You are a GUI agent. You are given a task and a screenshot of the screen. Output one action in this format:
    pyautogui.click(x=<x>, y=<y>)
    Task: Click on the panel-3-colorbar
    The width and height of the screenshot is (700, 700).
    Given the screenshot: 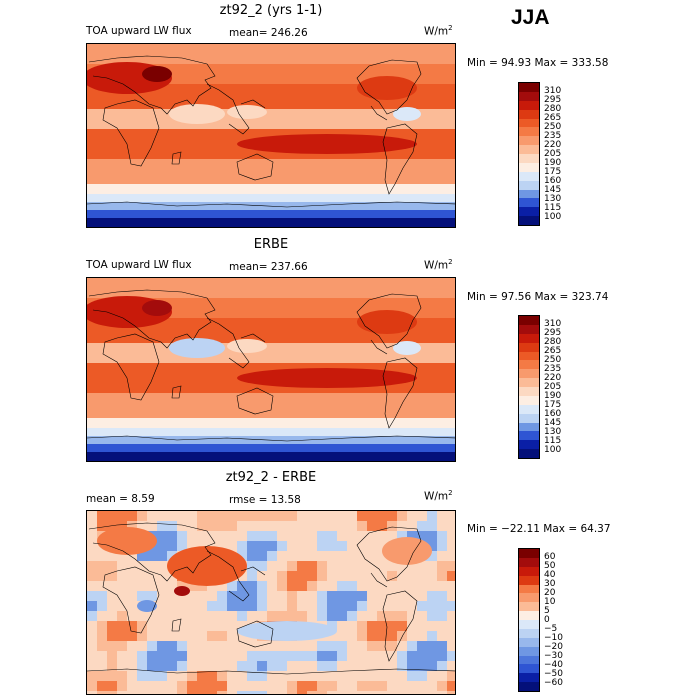 What is the action you would take?
    pyautogui.click(x=529, y=620)
    